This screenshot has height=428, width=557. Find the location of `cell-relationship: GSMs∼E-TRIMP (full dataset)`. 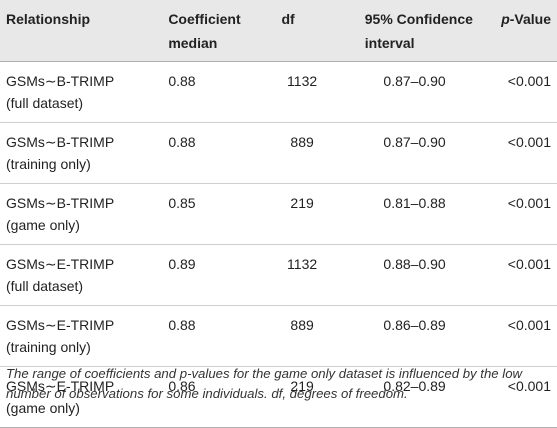

cell-relationship: GSMs∼E-TRIMP (full dataset) is located at coordinates (73, 275).